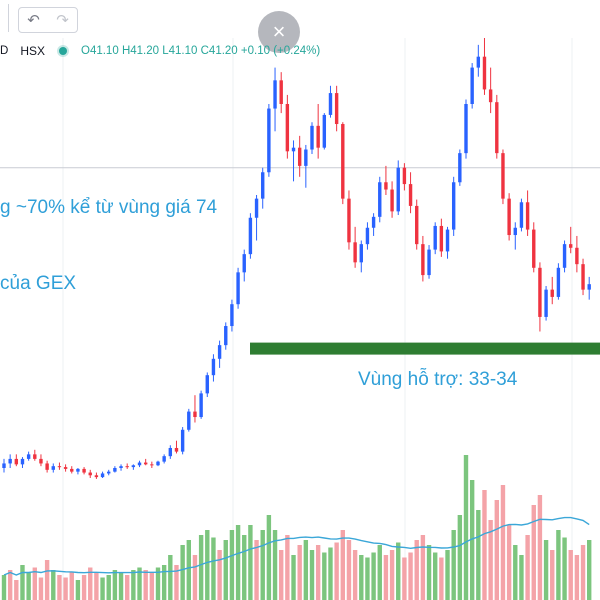 The height and width of the screenshot is (600, 600). I want to click on redo-icon: ↷, so click(62, 20).